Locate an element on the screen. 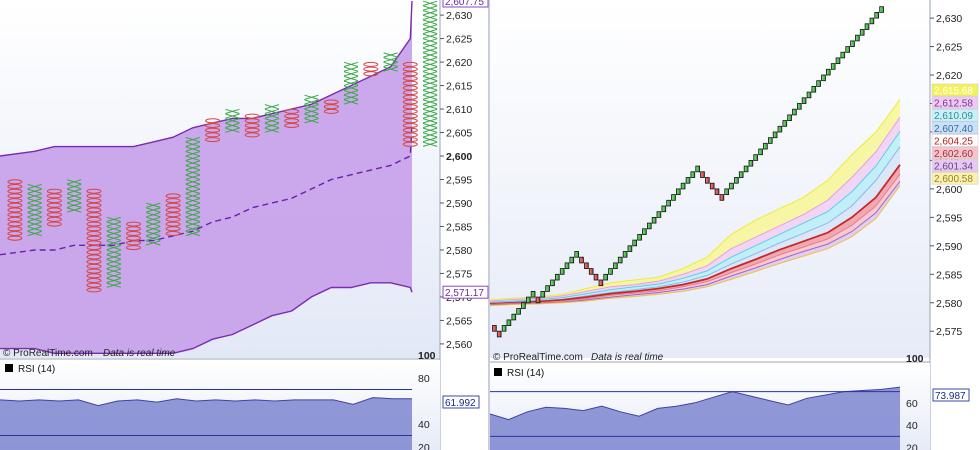 Image resolution: width=980 pixels, height=450 pixels. left-rsi-tick-label: 40 is located at coordinates (424, 425).